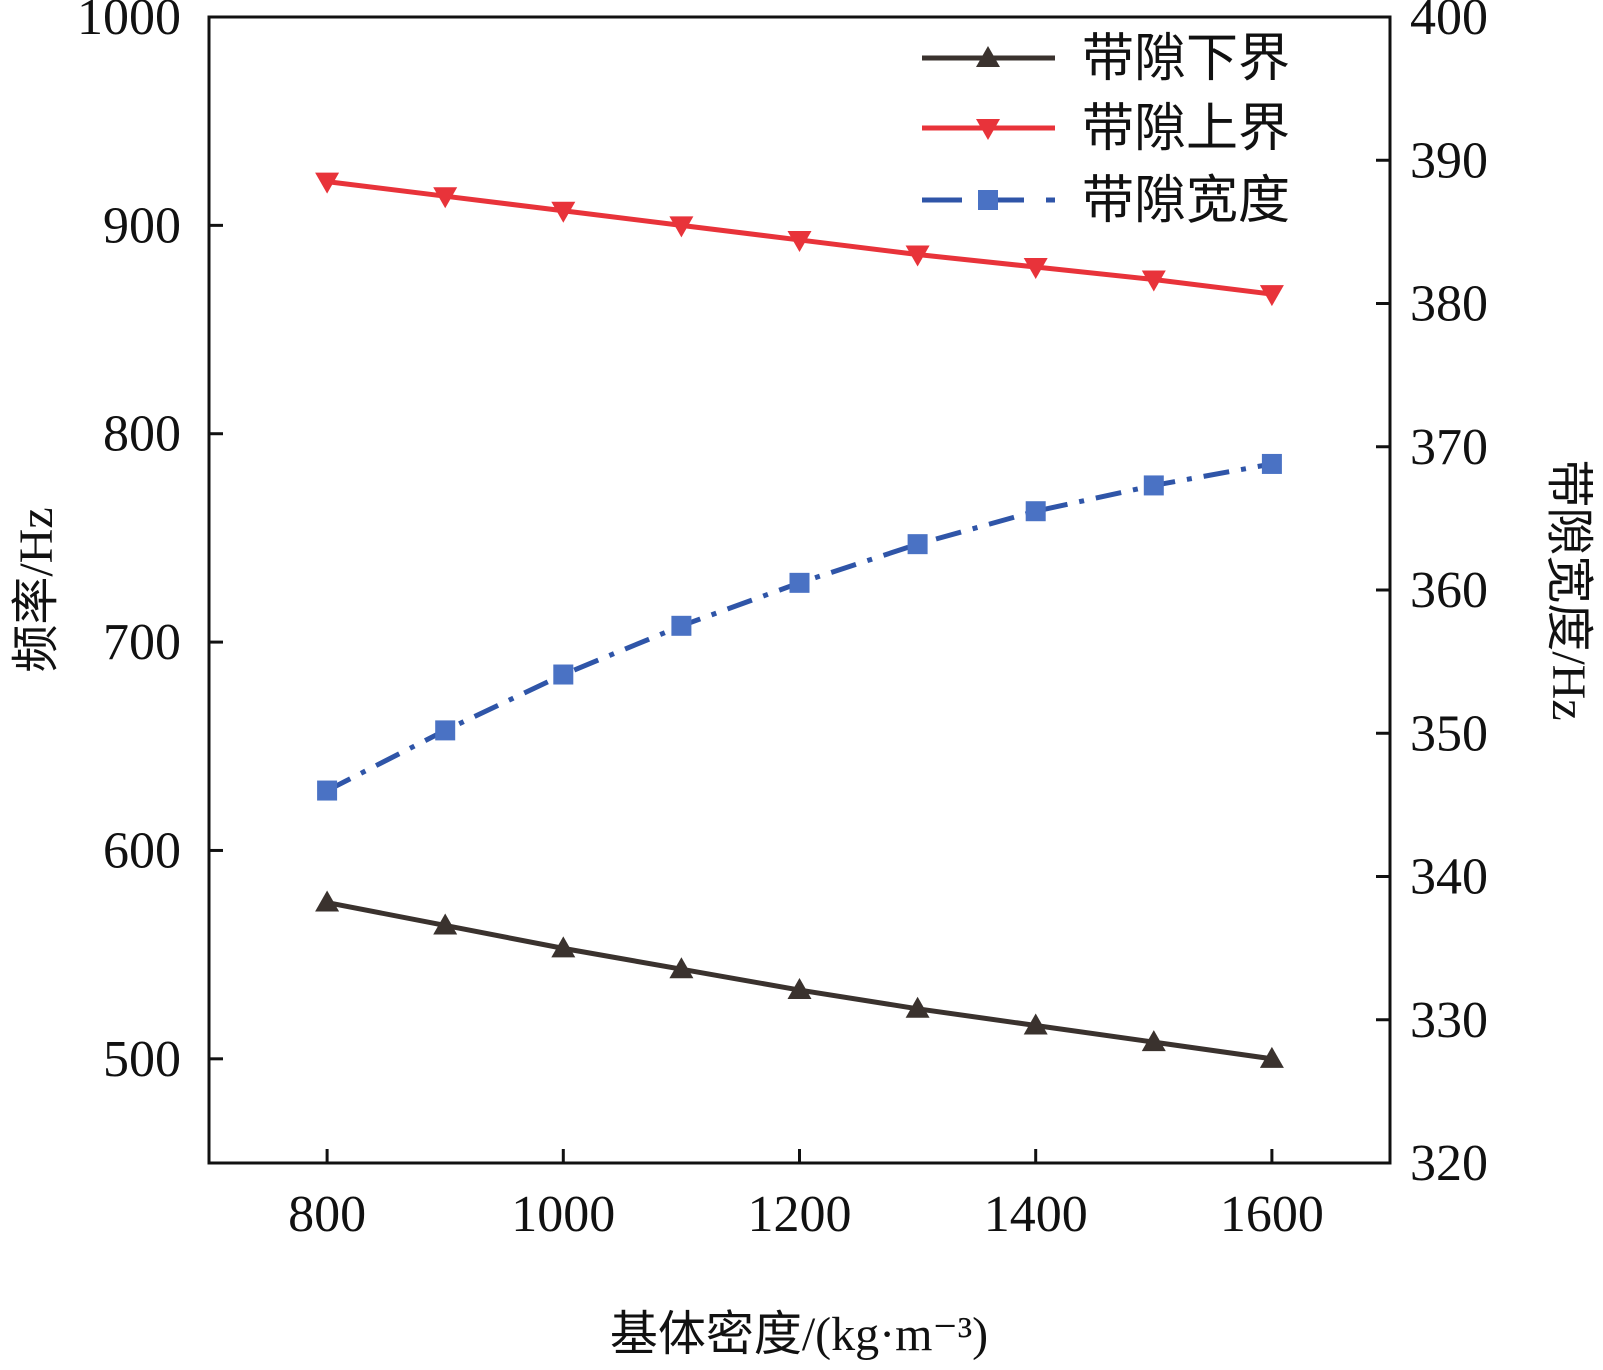  I want to click on legend-label: 带隙上界, so click(1186, 129).